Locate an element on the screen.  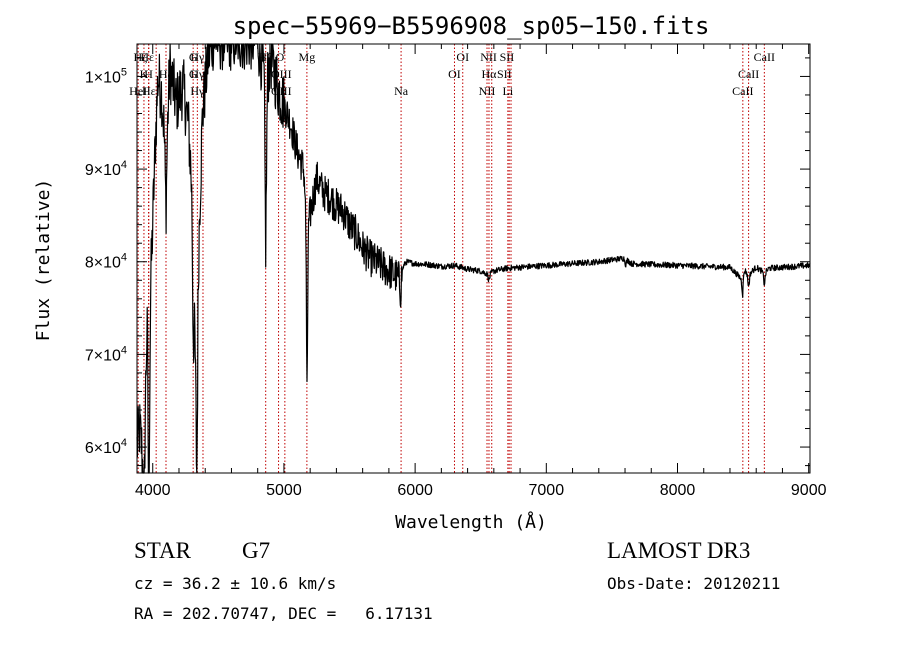
x-tick-label: 6000 is located at coordinates (415, 490).